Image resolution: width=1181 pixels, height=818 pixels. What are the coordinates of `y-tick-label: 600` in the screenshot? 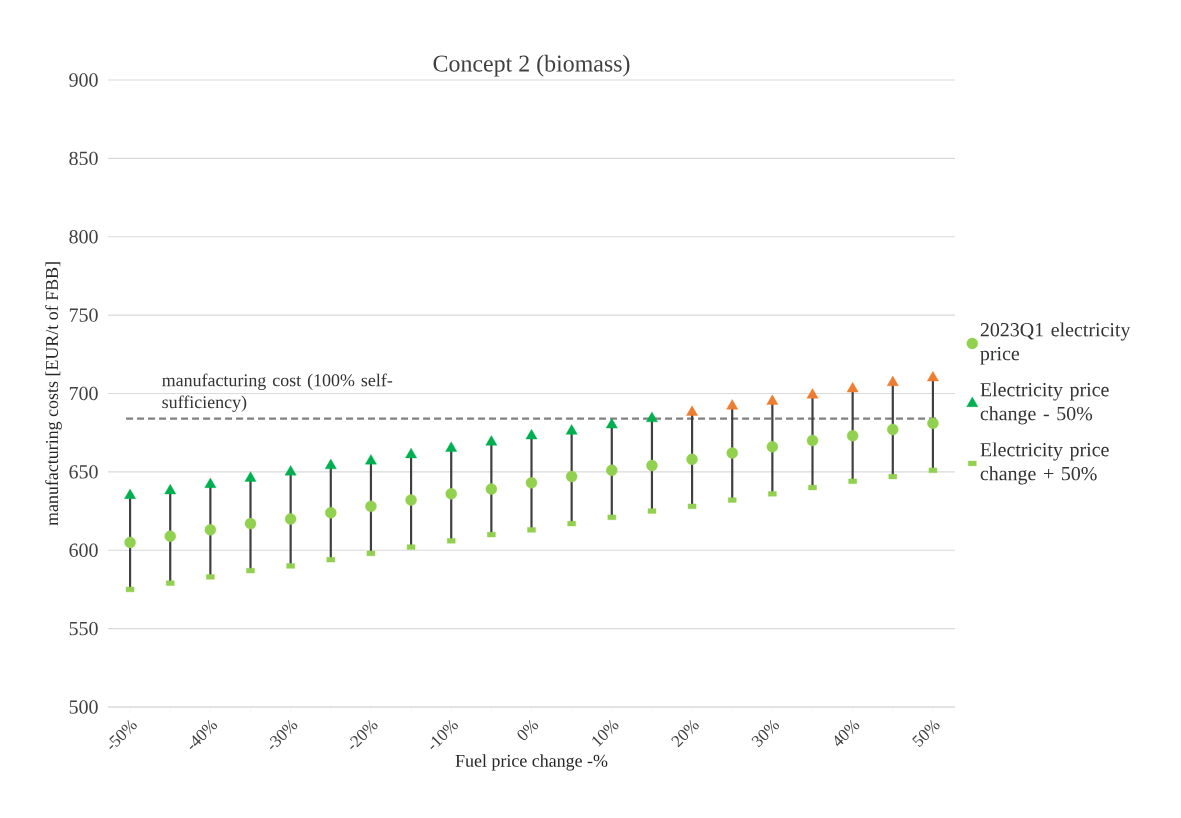 It's located at (83, 550).